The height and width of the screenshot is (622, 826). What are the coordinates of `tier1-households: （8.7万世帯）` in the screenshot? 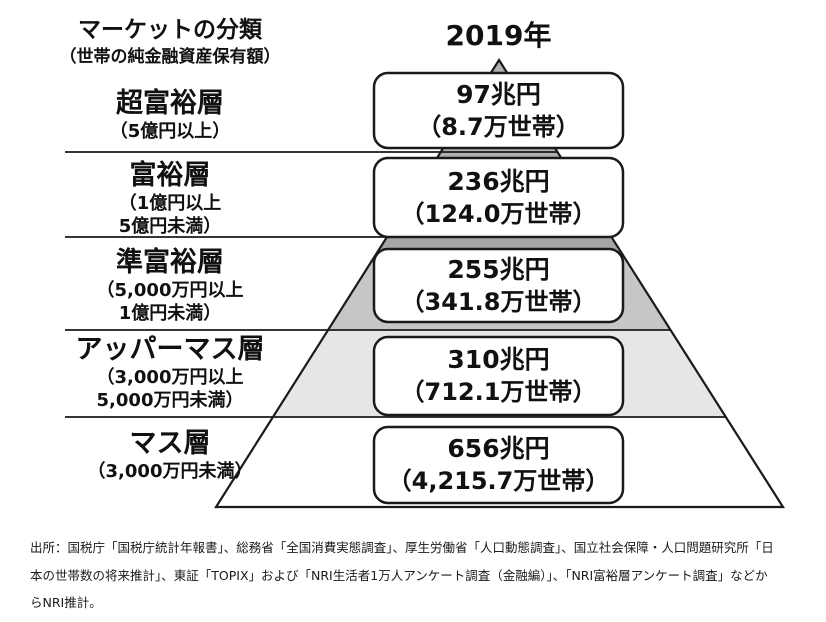 It's located at (498, 126).